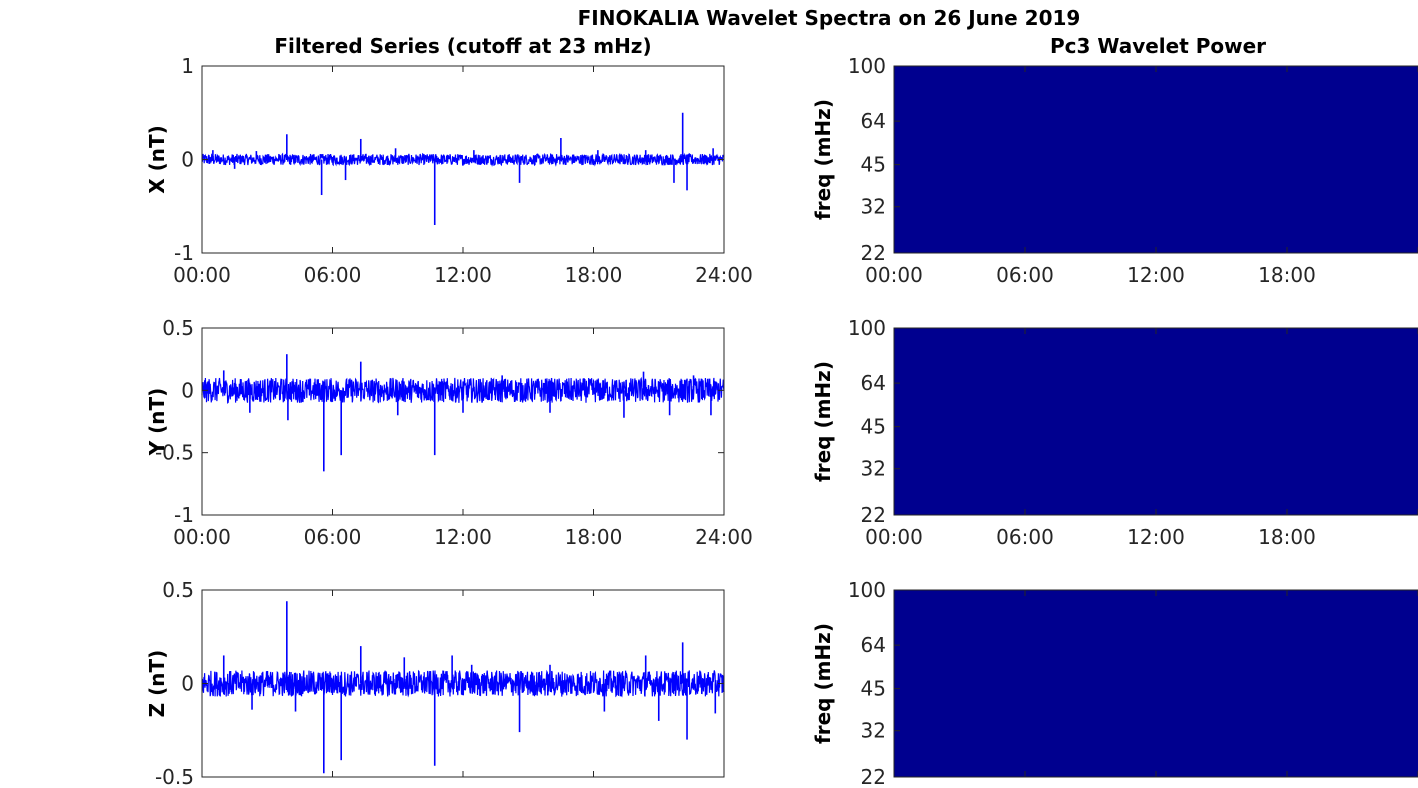  I want to click on plot-area, so click(463, 421).